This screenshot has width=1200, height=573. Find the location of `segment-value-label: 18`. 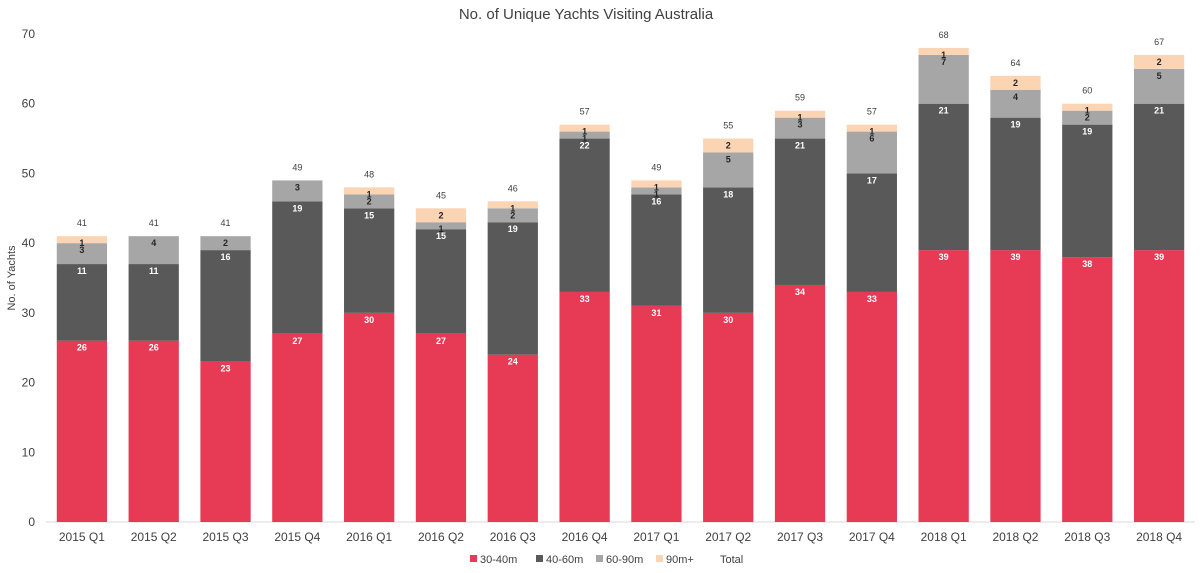

segment-value-label: 18 is located at coordinates (728, 194).